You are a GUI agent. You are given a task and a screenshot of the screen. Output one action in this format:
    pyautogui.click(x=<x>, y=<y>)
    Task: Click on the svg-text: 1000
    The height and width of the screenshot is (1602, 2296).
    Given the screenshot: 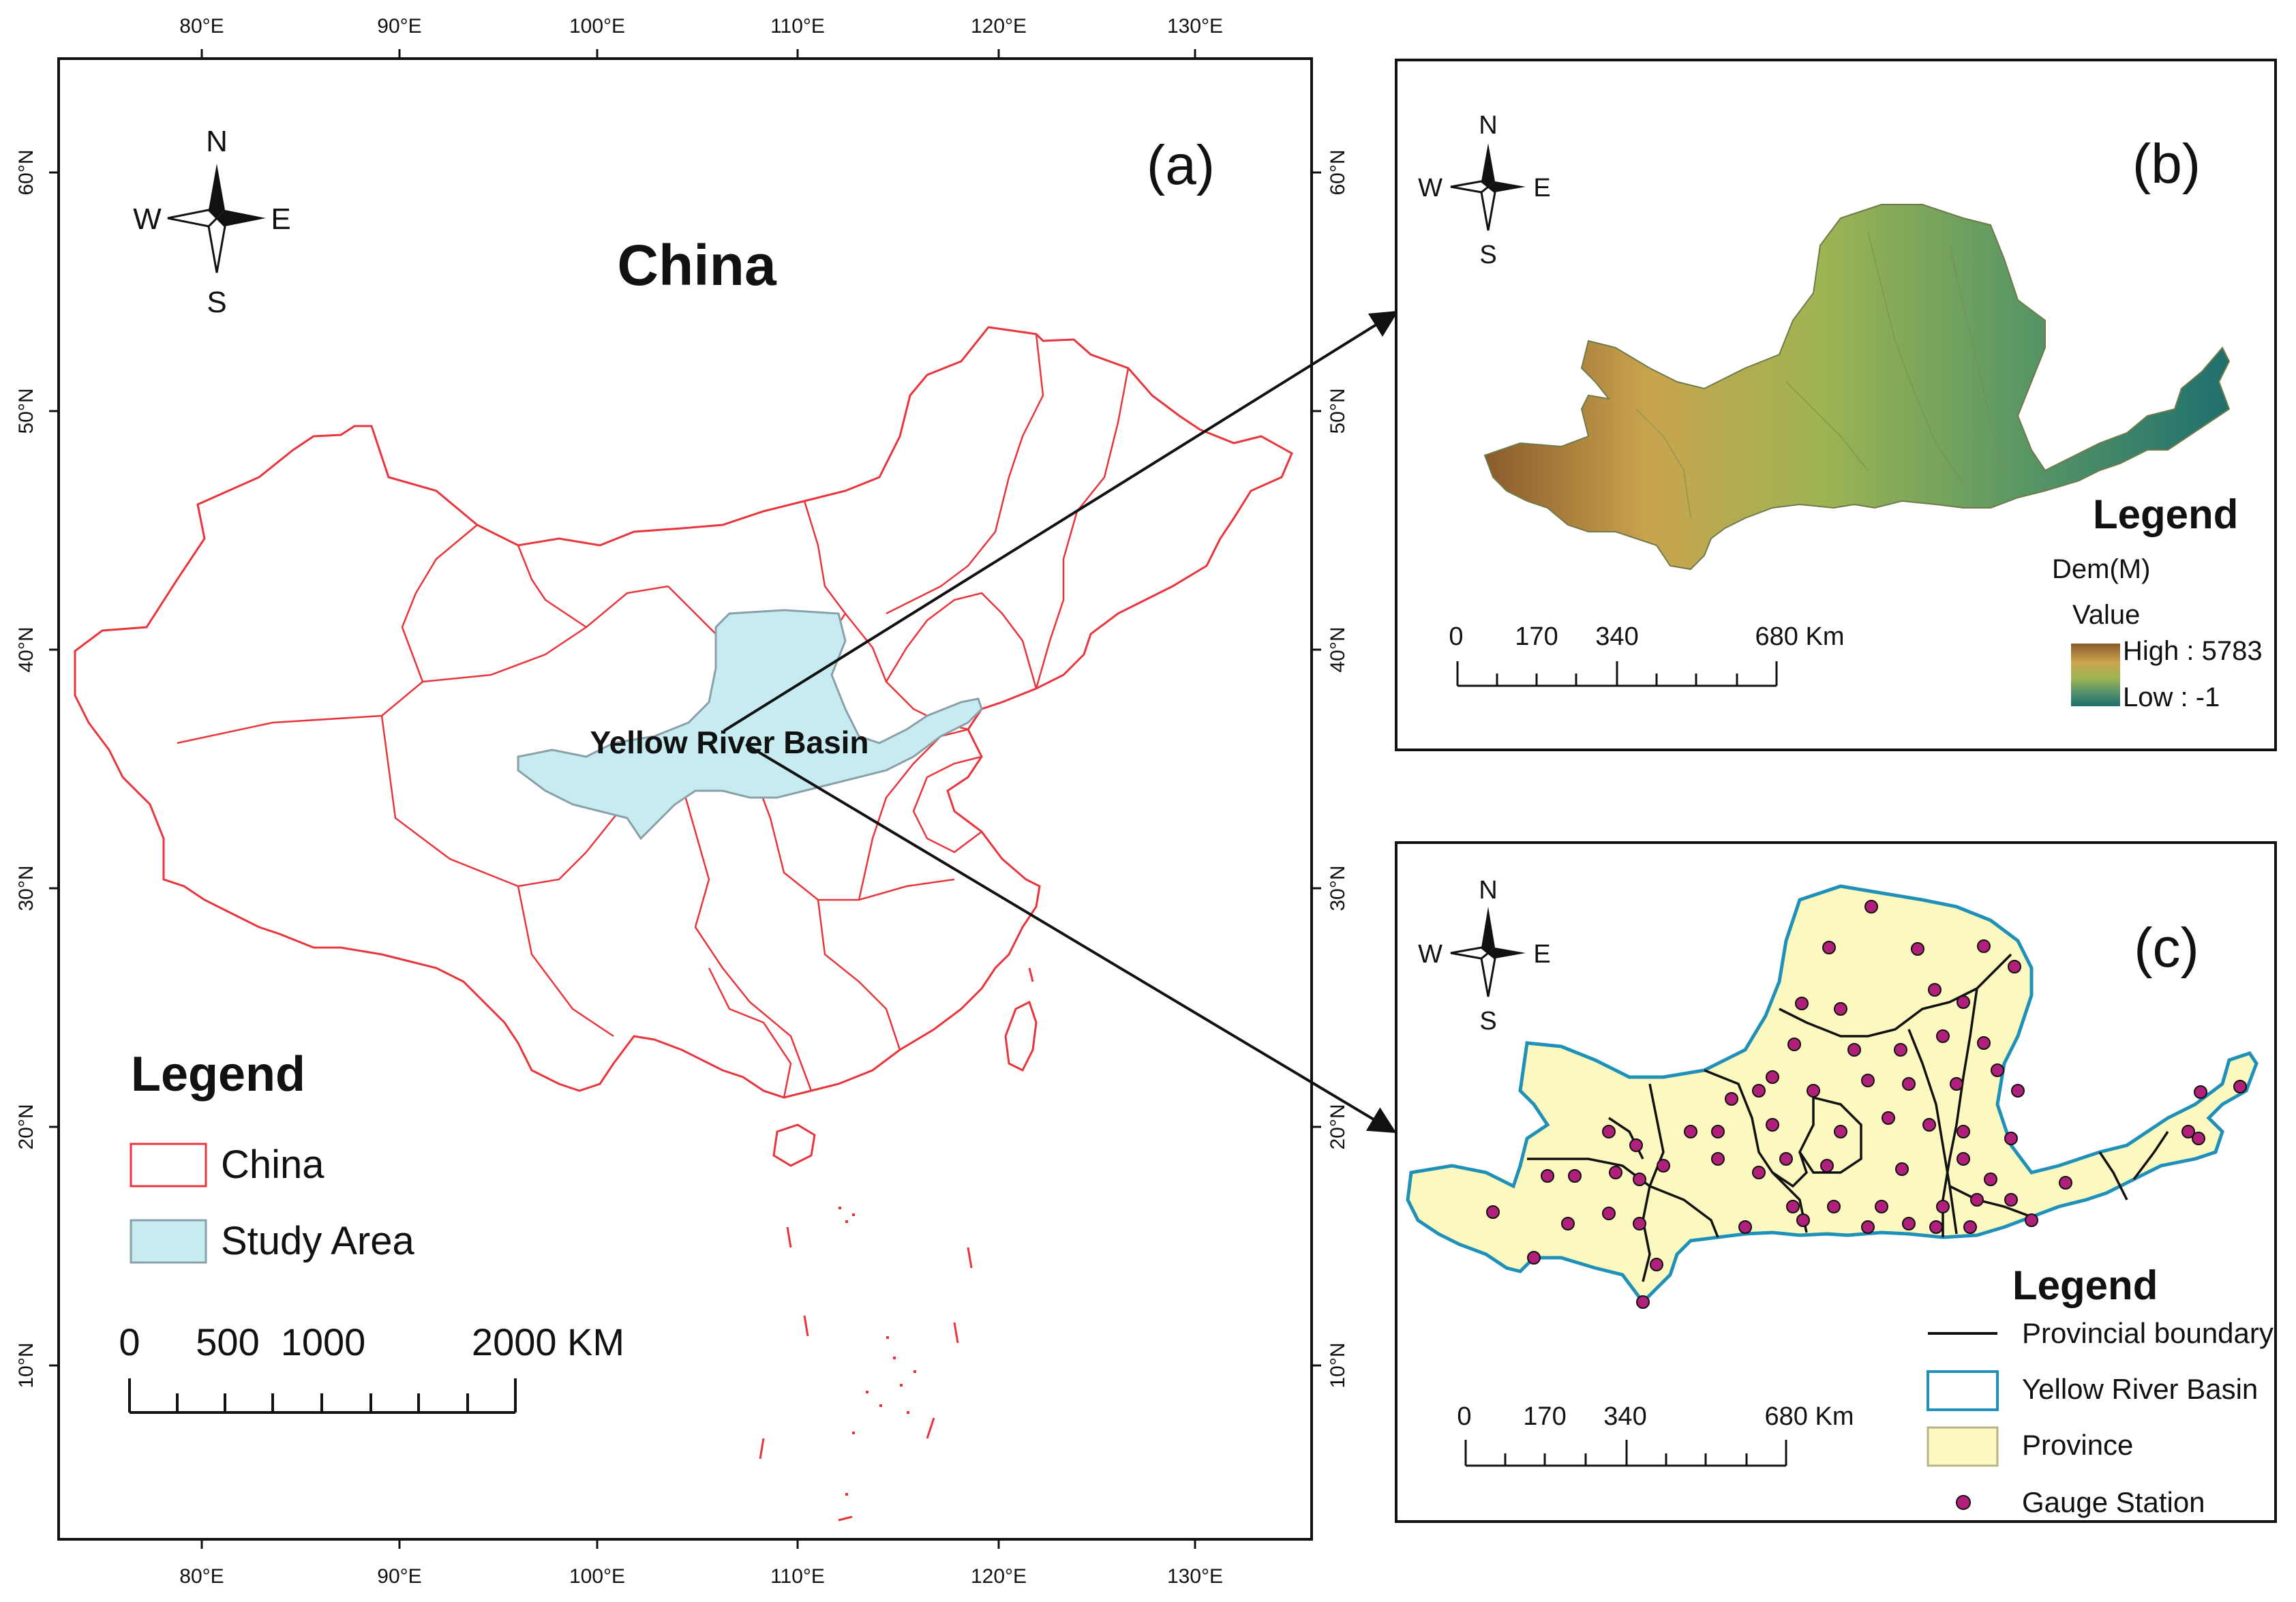 What is the action you would take?
    pyautogui.click(x=323, y=1341)
    